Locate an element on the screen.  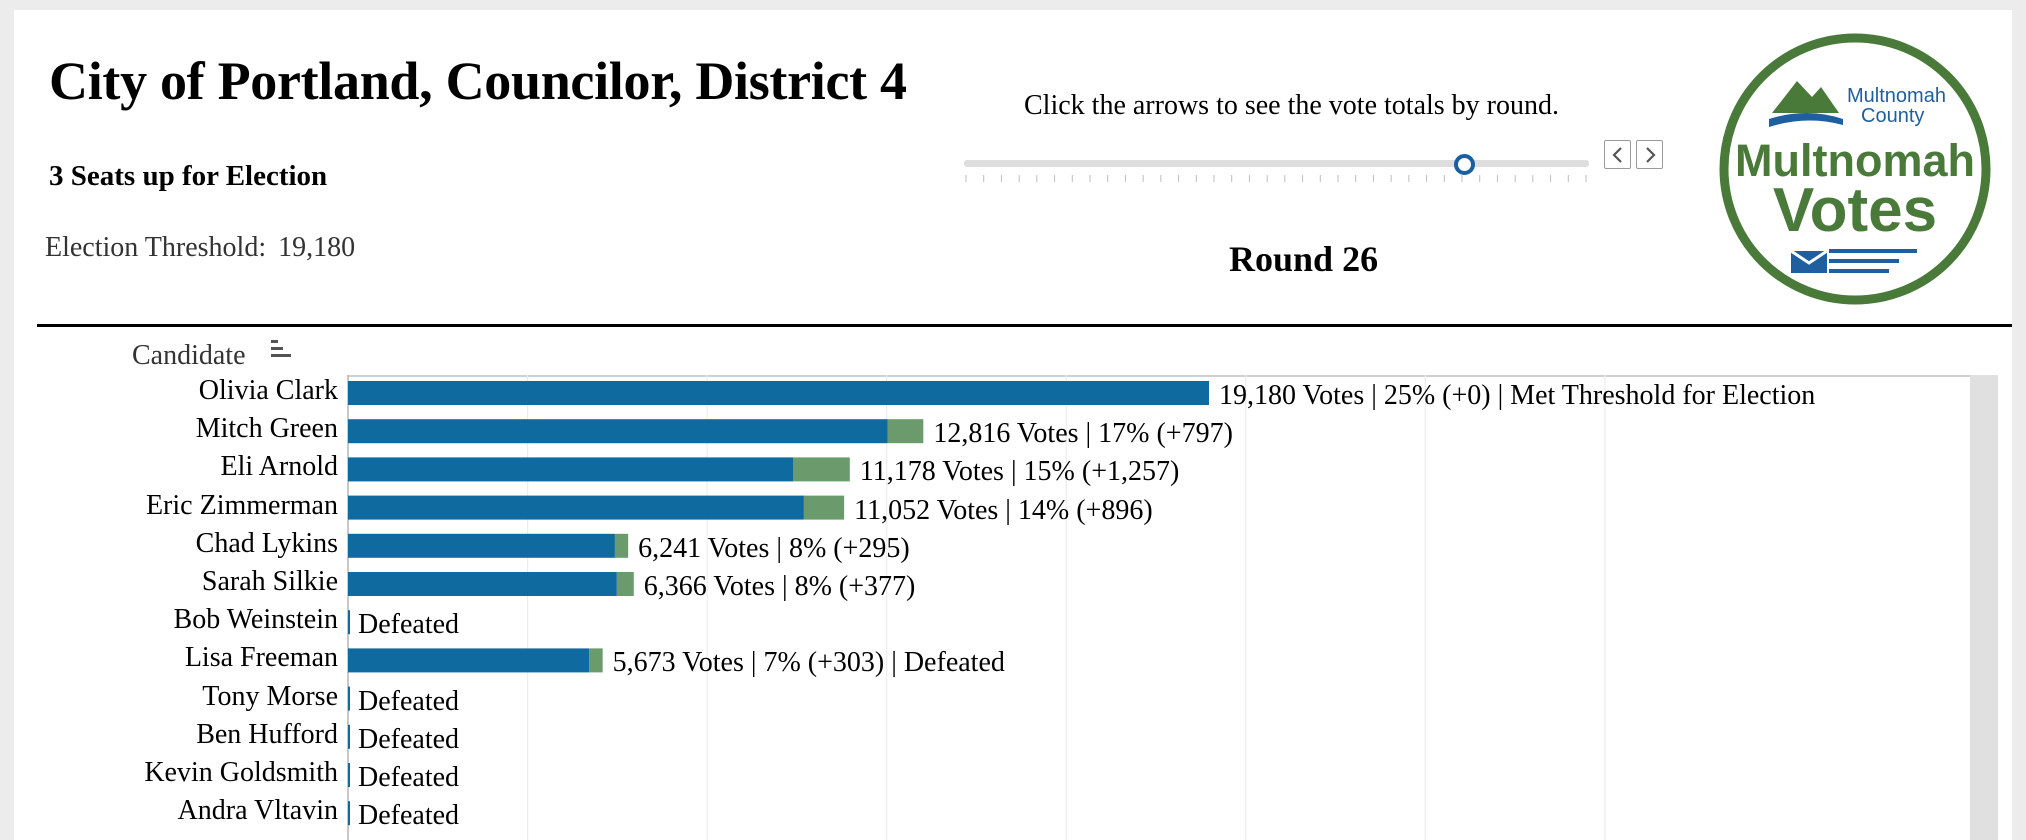
bar-label: 6,241 Votes | 8% (+295) is located at coordinates (774, 548).